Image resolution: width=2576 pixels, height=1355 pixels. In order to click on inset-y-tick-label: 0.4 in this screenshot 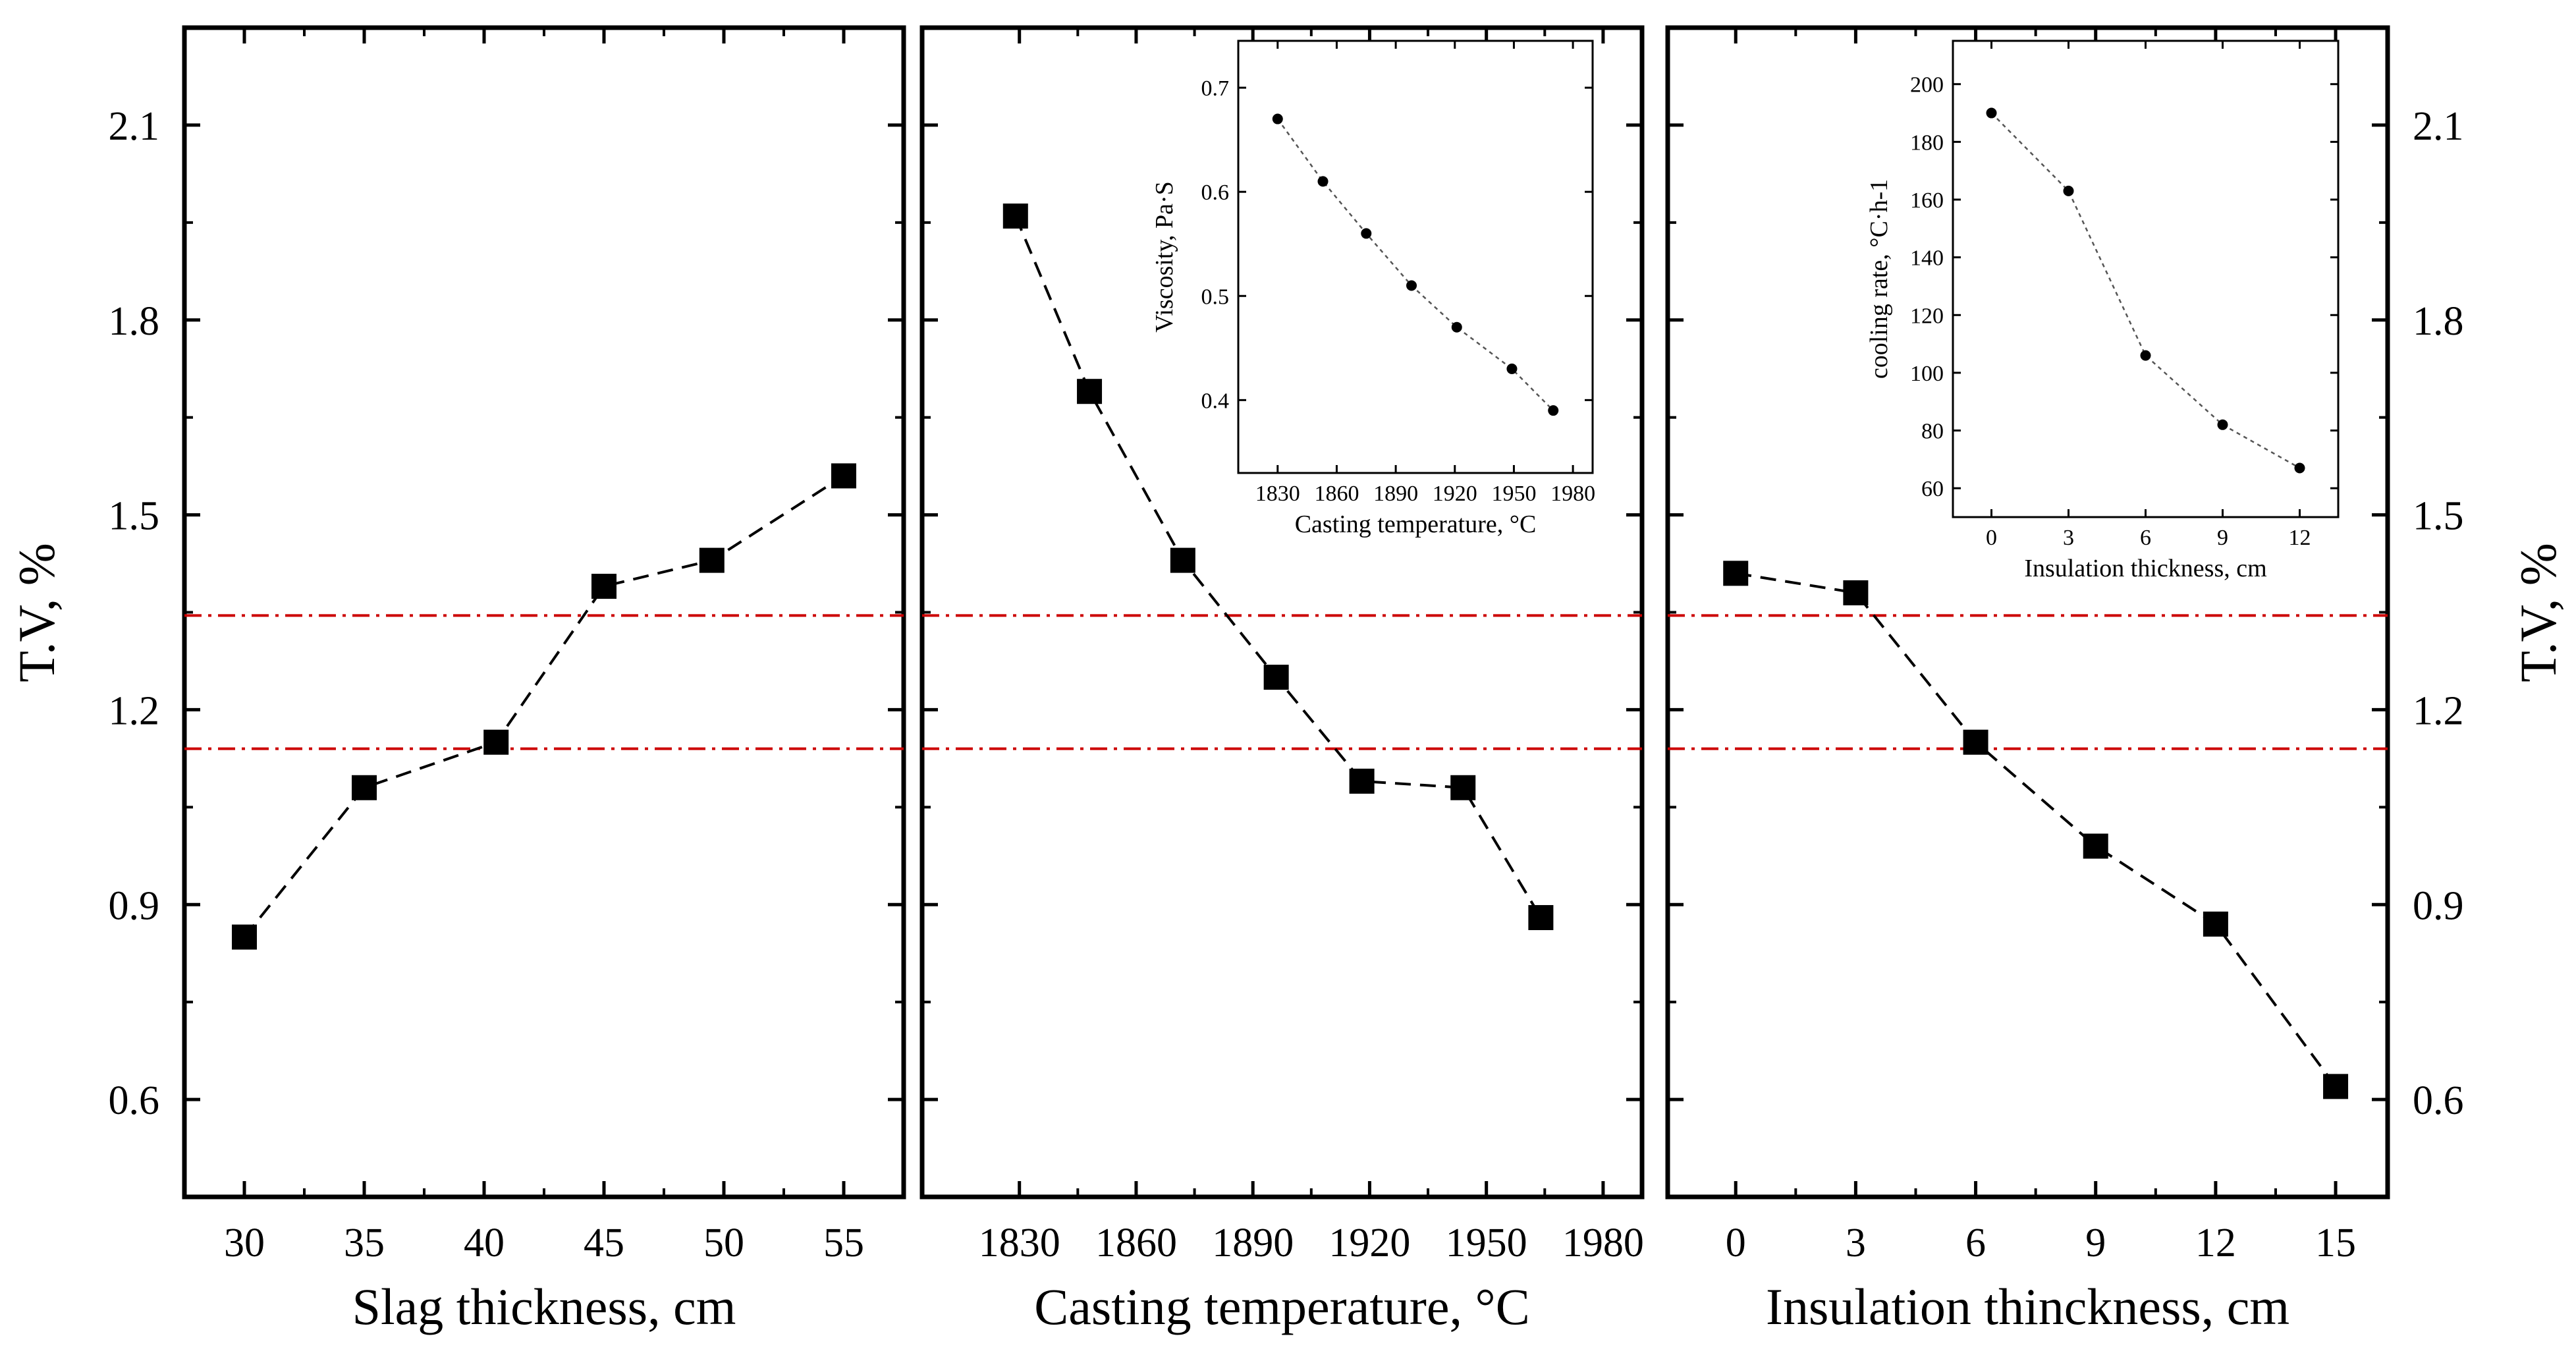, I will do `click(1215, 401)`.